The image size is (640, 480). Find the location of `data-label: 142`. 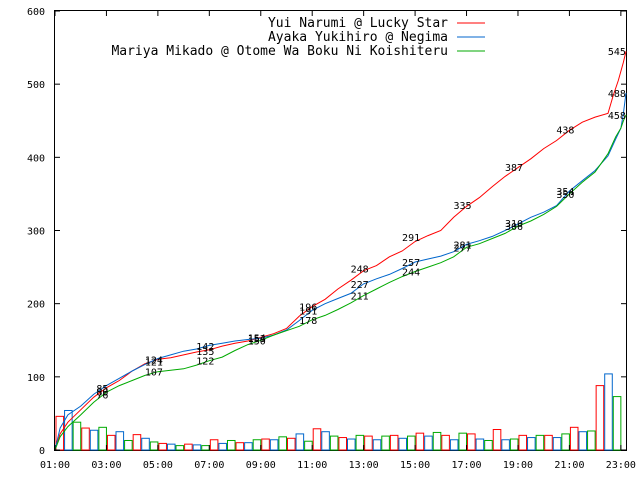

data-label: 142 is located at coordinates (205, 347).